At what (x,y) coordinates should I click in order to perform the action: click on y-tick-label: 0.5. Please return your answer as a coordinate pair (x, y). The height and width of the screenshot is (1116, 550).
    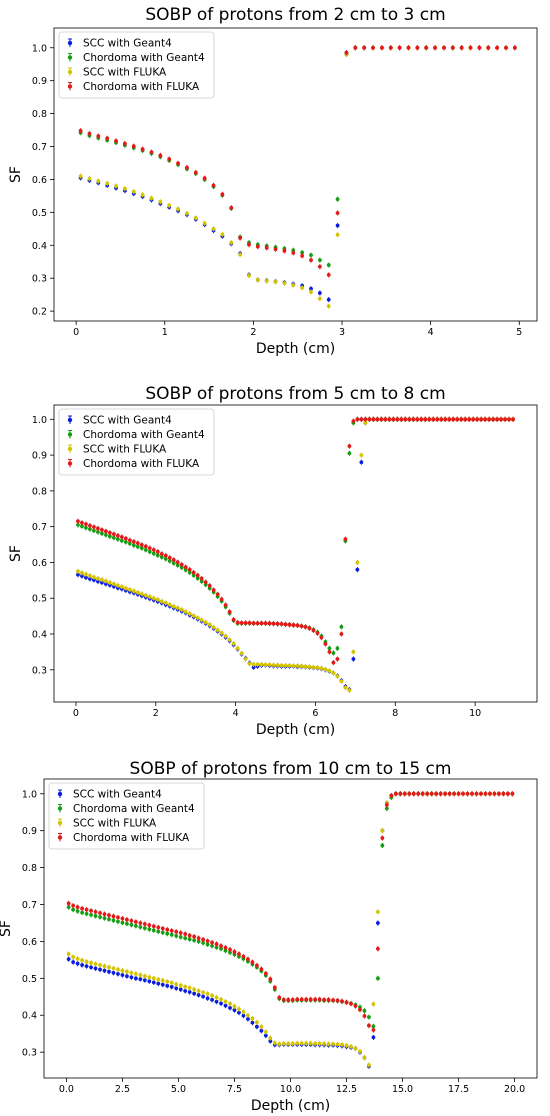
    Looking at the image, I should click on (29, 979).